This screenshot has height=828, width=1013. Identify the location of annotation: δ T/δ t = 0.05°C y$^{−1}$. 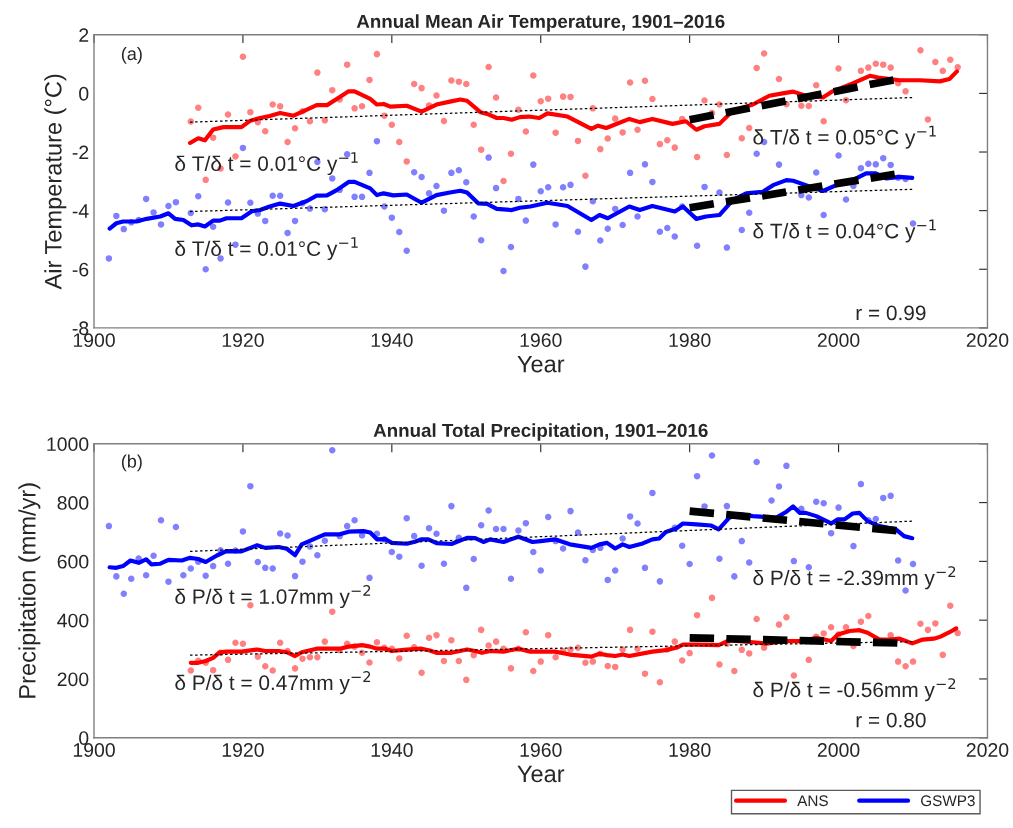
(844, 137).